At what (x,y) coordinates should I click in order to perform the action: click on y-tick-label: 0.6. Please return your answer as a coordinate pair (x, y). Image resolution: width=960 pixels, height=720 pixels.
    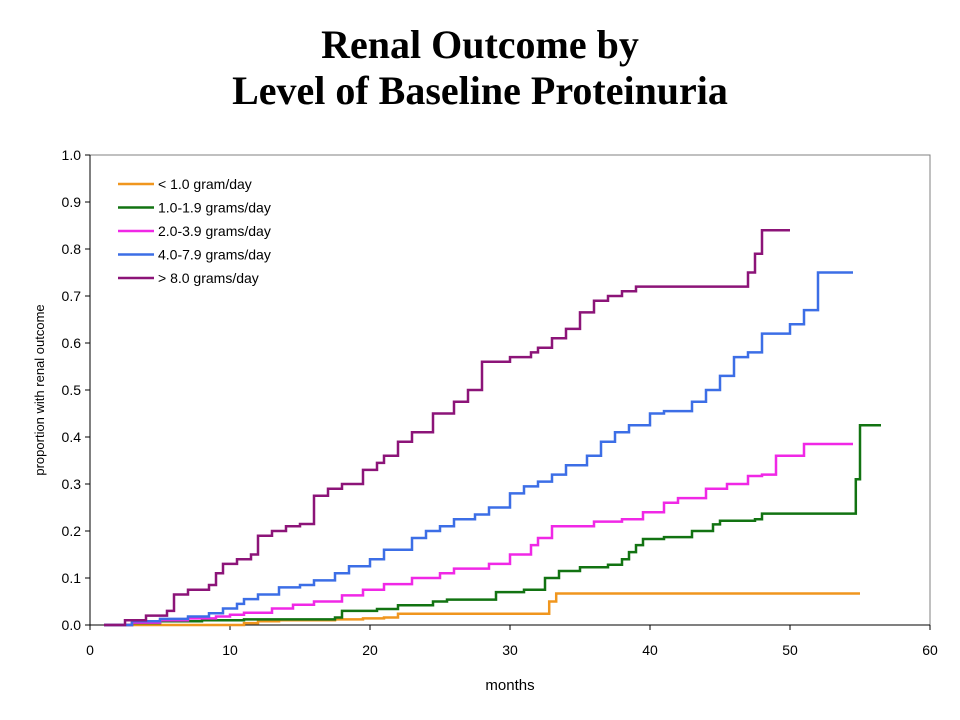
    Looking at the image, I should click on (72, 343).